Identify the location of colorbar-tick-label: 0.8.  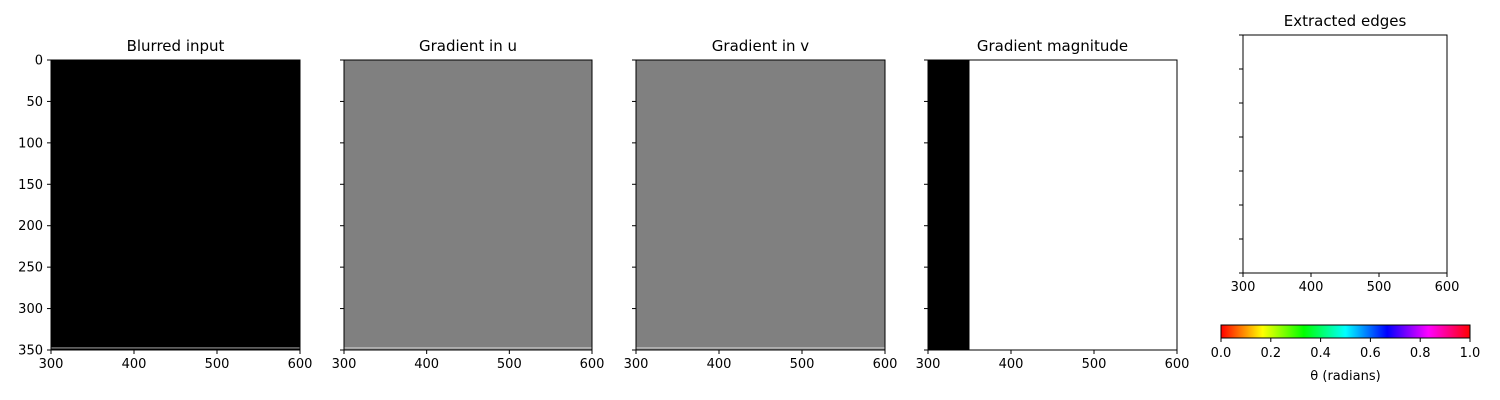
(1420, 353).